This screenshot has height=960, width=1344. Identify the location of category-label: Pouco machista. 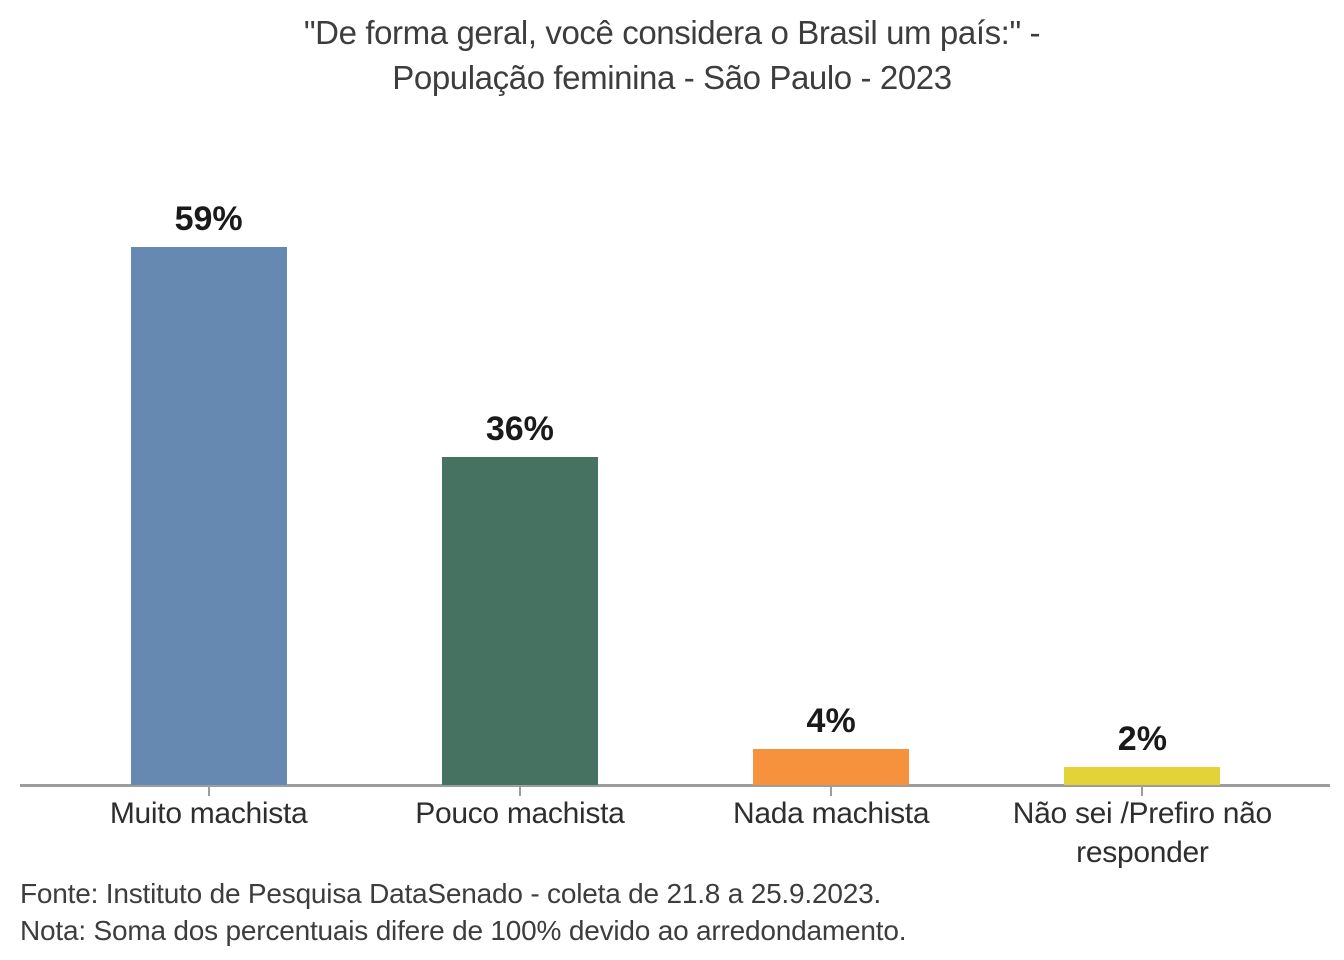
(520, 813).